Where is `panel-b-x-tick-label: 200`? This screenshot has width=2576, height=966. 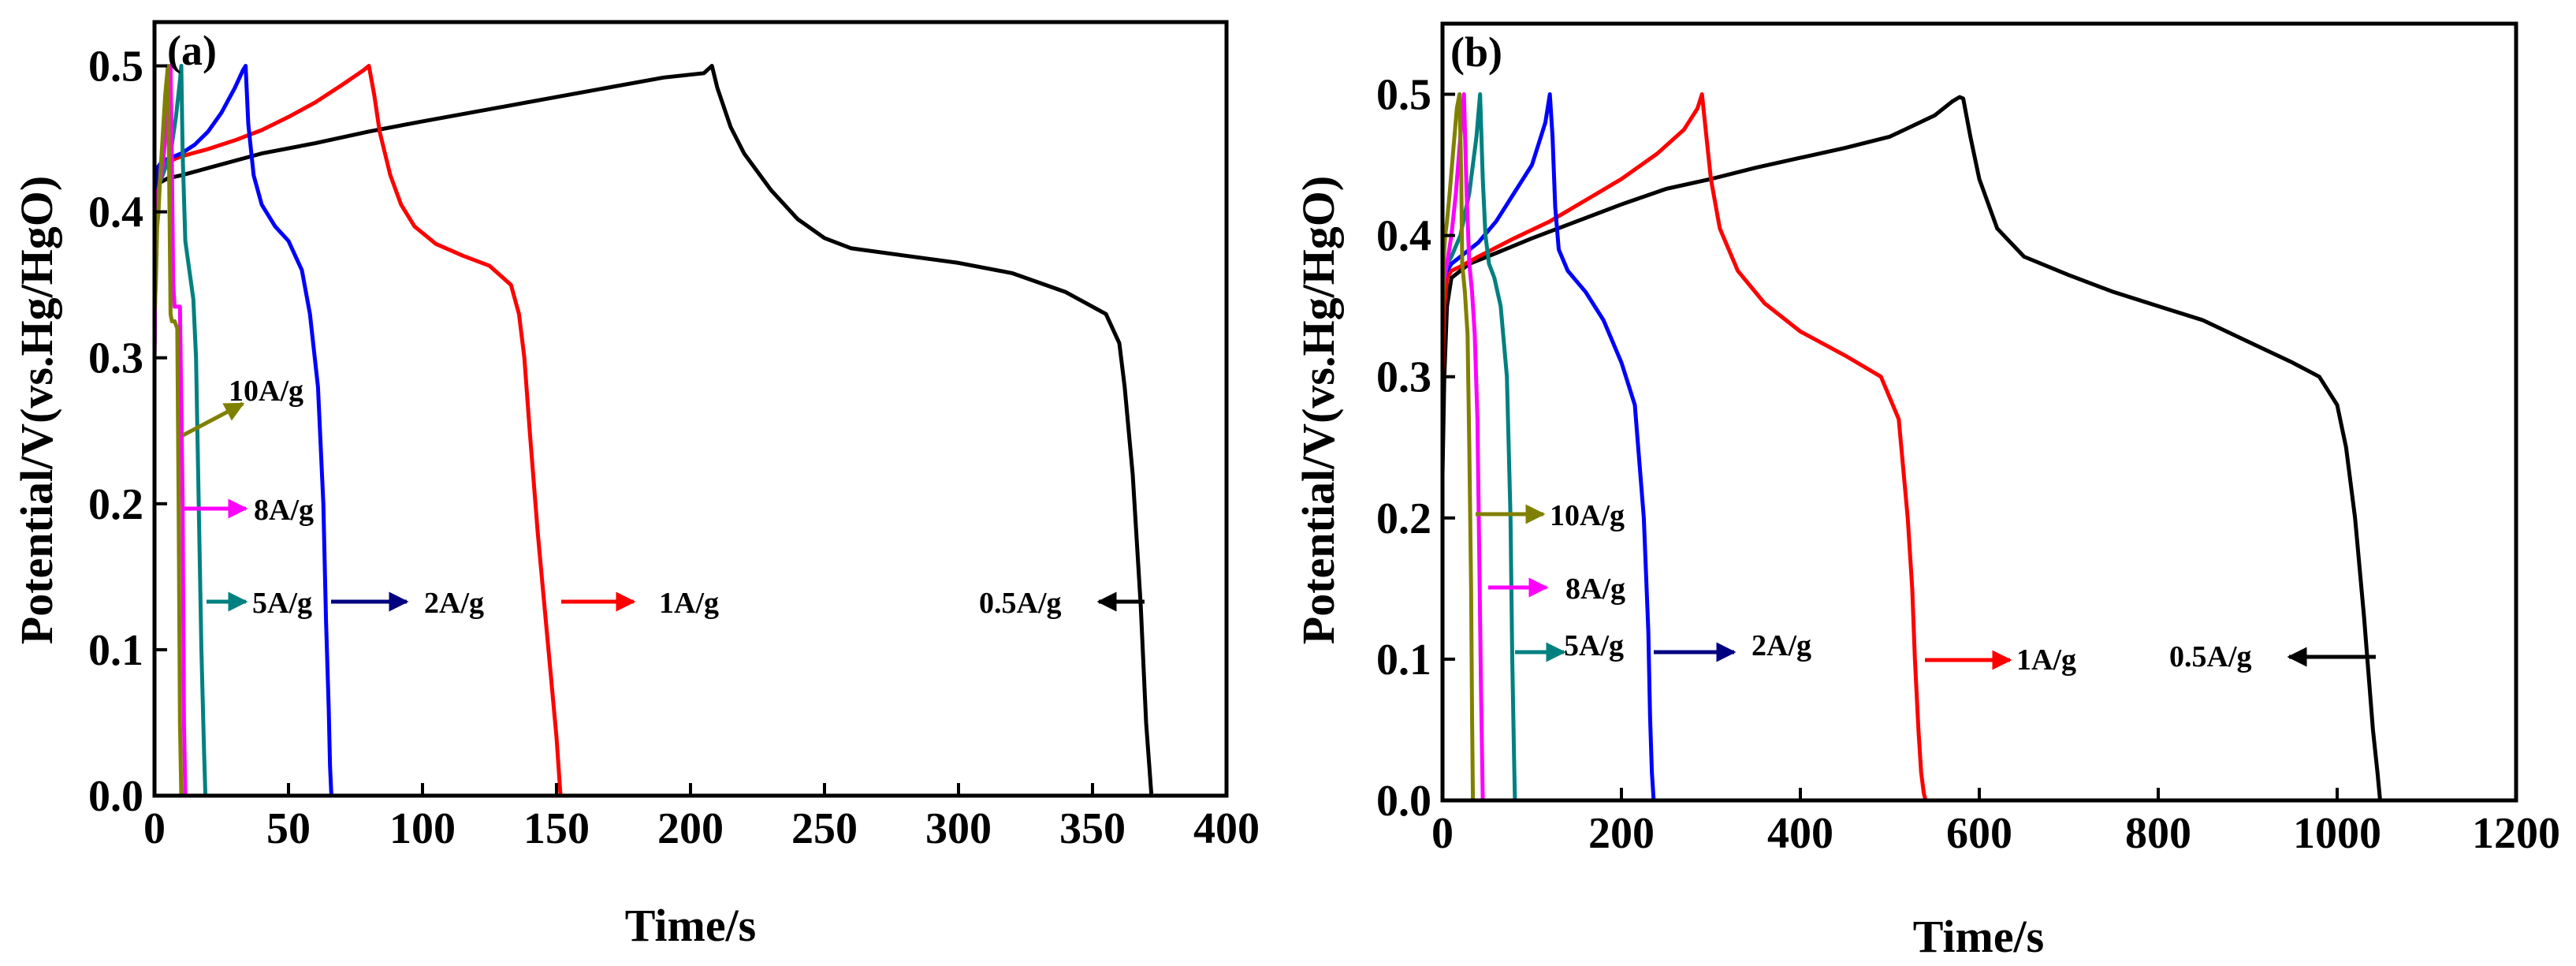 panel-b-x-tick-label: 200 is located at coordinates (1621, 834).